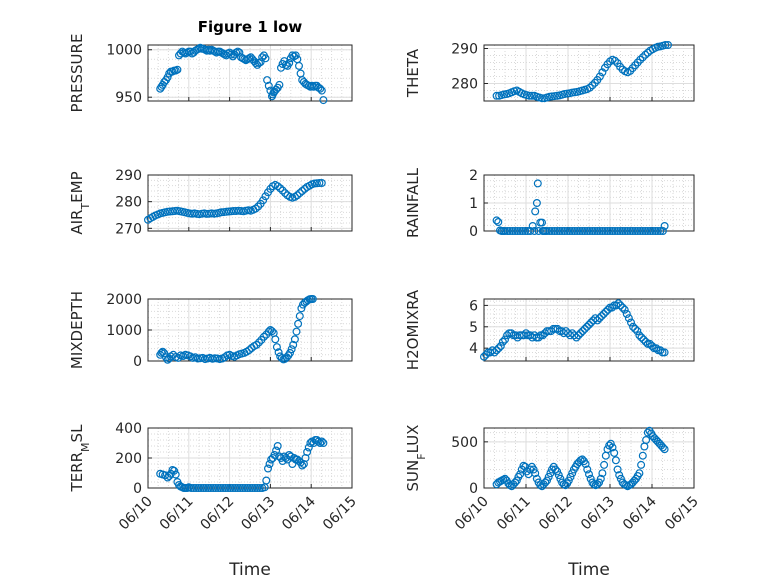 The width and height of the screenshot is (778, 583). I want to click on x-tick-label: 06/10, so click(136, 514).